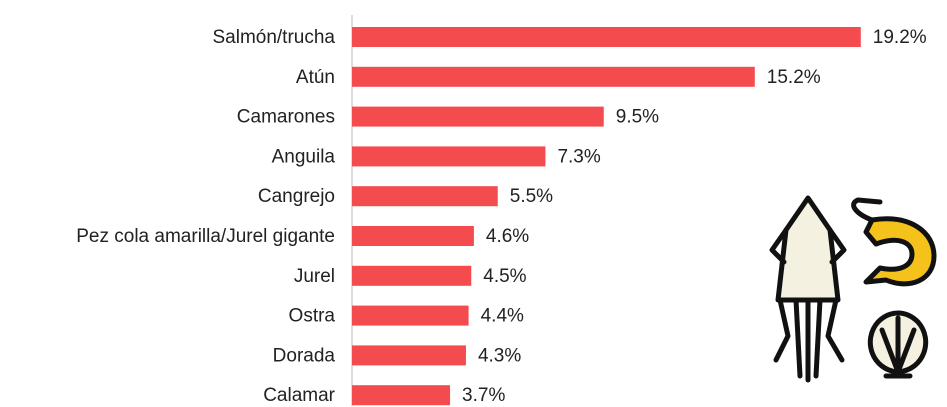 This screenshot has width=947, height=407. Describe the element at coordinates (578, 156) in the screenshot. I see `value-label: 7.3%` at that location.